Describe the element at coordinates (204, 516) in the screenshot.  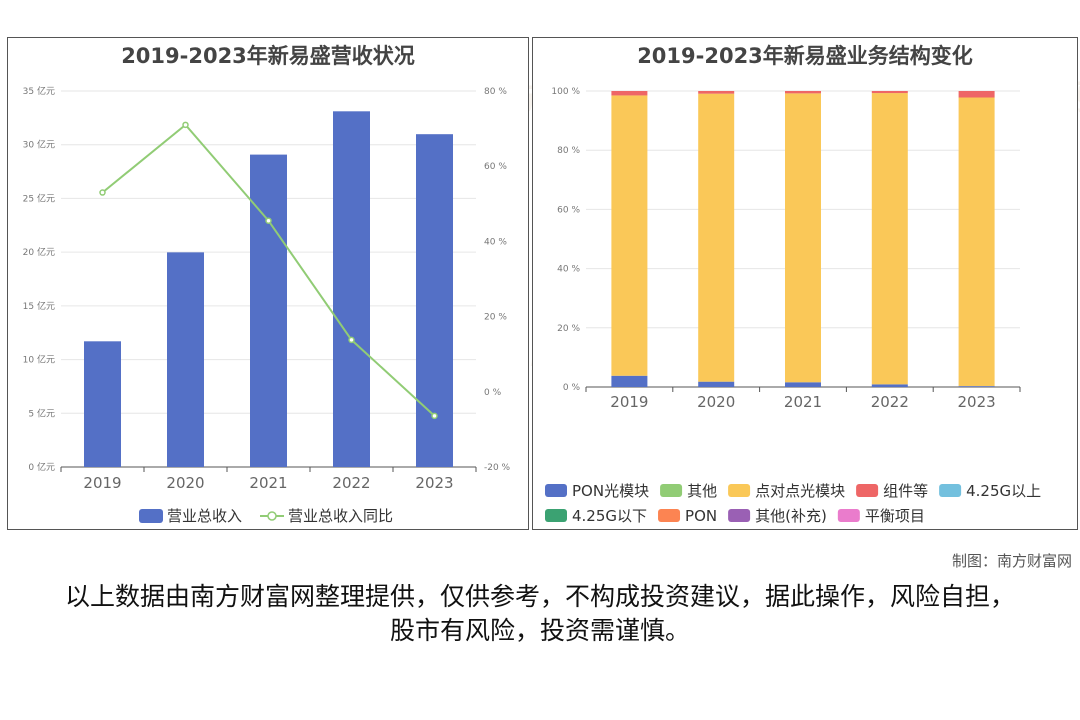
I see `legend-label: 营业总收入` at that location.